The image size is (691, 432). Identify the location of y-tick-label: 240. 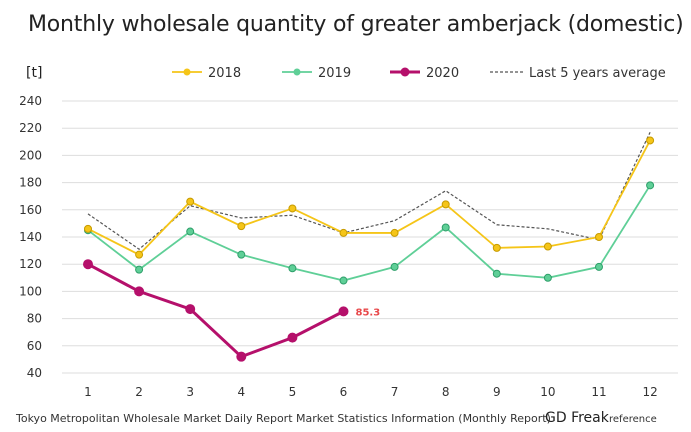
(30, 101).